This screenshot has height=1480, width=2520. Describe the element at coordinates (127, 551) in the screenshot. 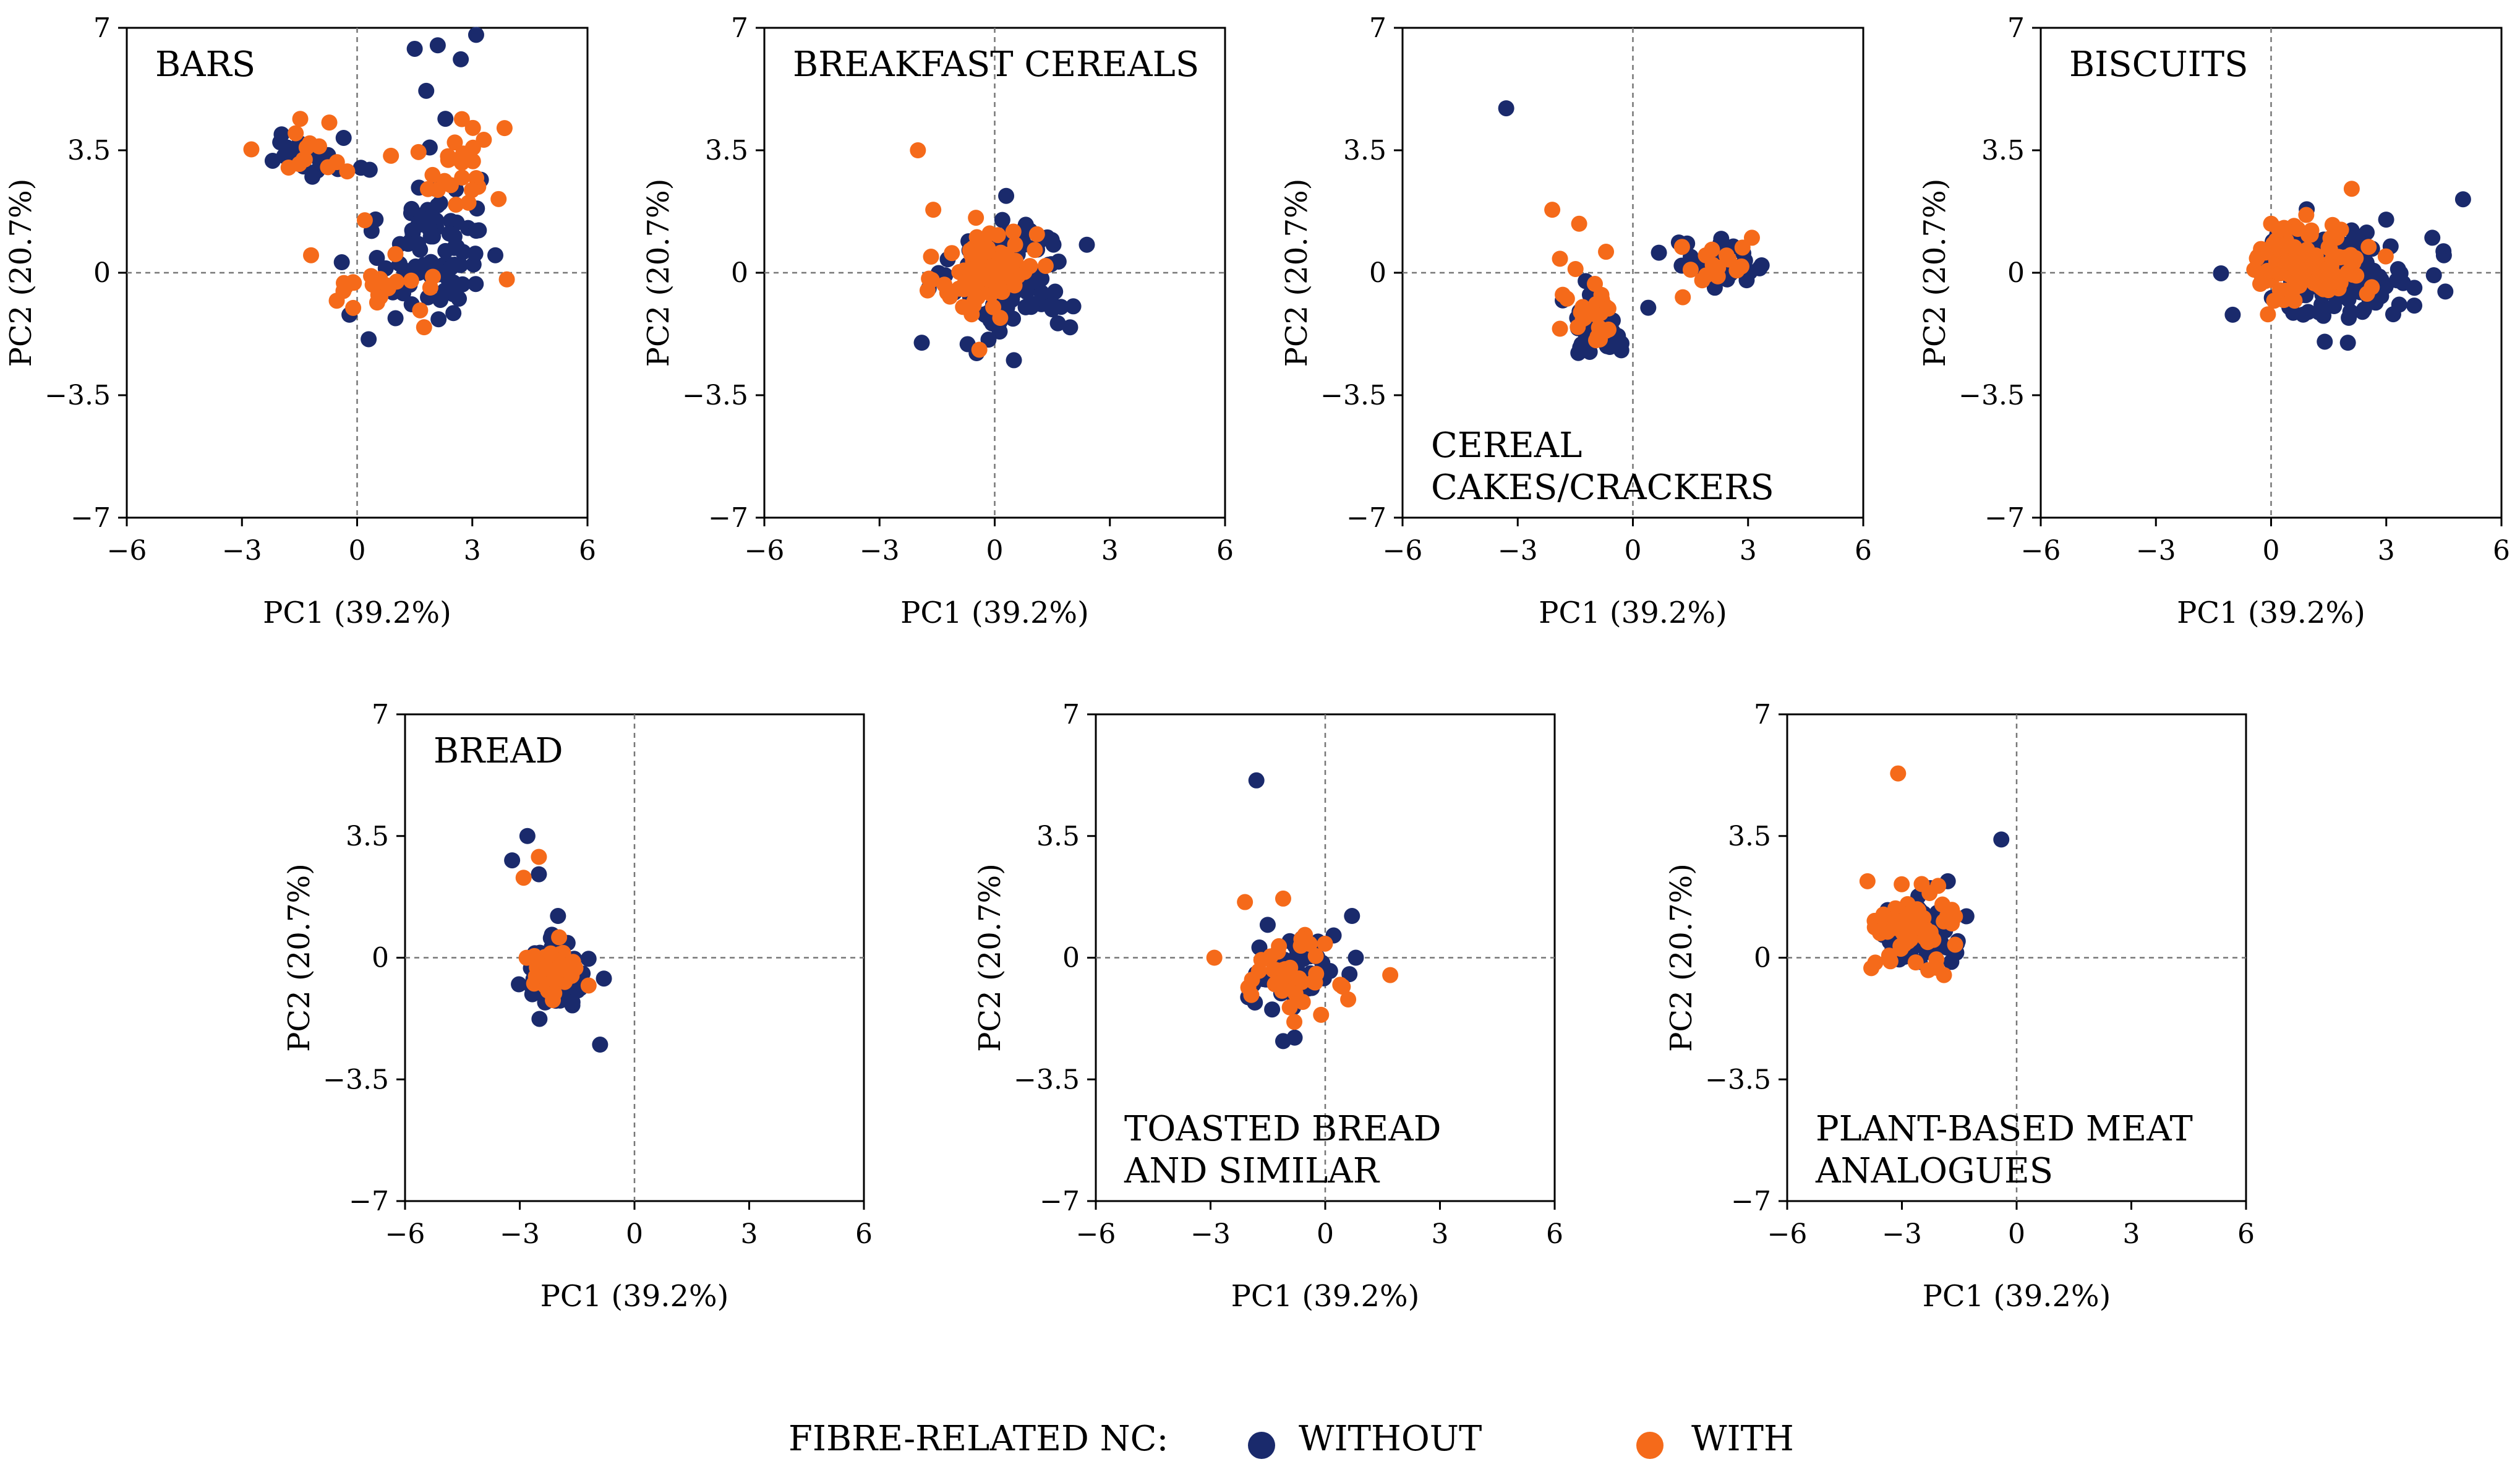

I see `x-tick-label: −6` at that location.